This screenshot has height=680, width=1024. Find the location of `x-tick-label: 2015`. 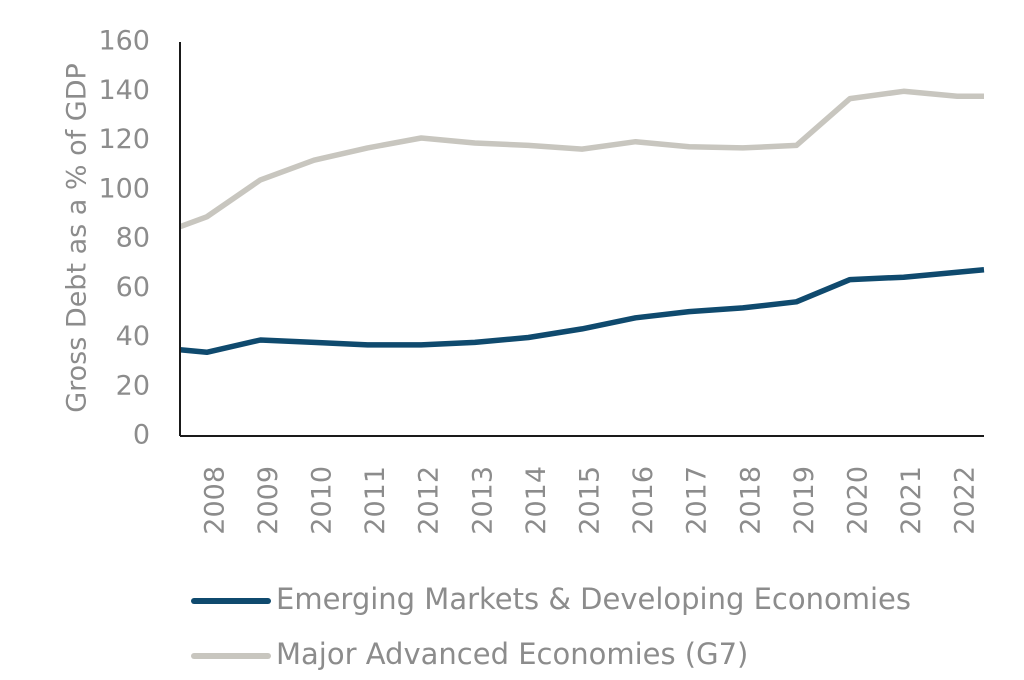

x-tick-label: 2015 is located at coordinates (590, 500).